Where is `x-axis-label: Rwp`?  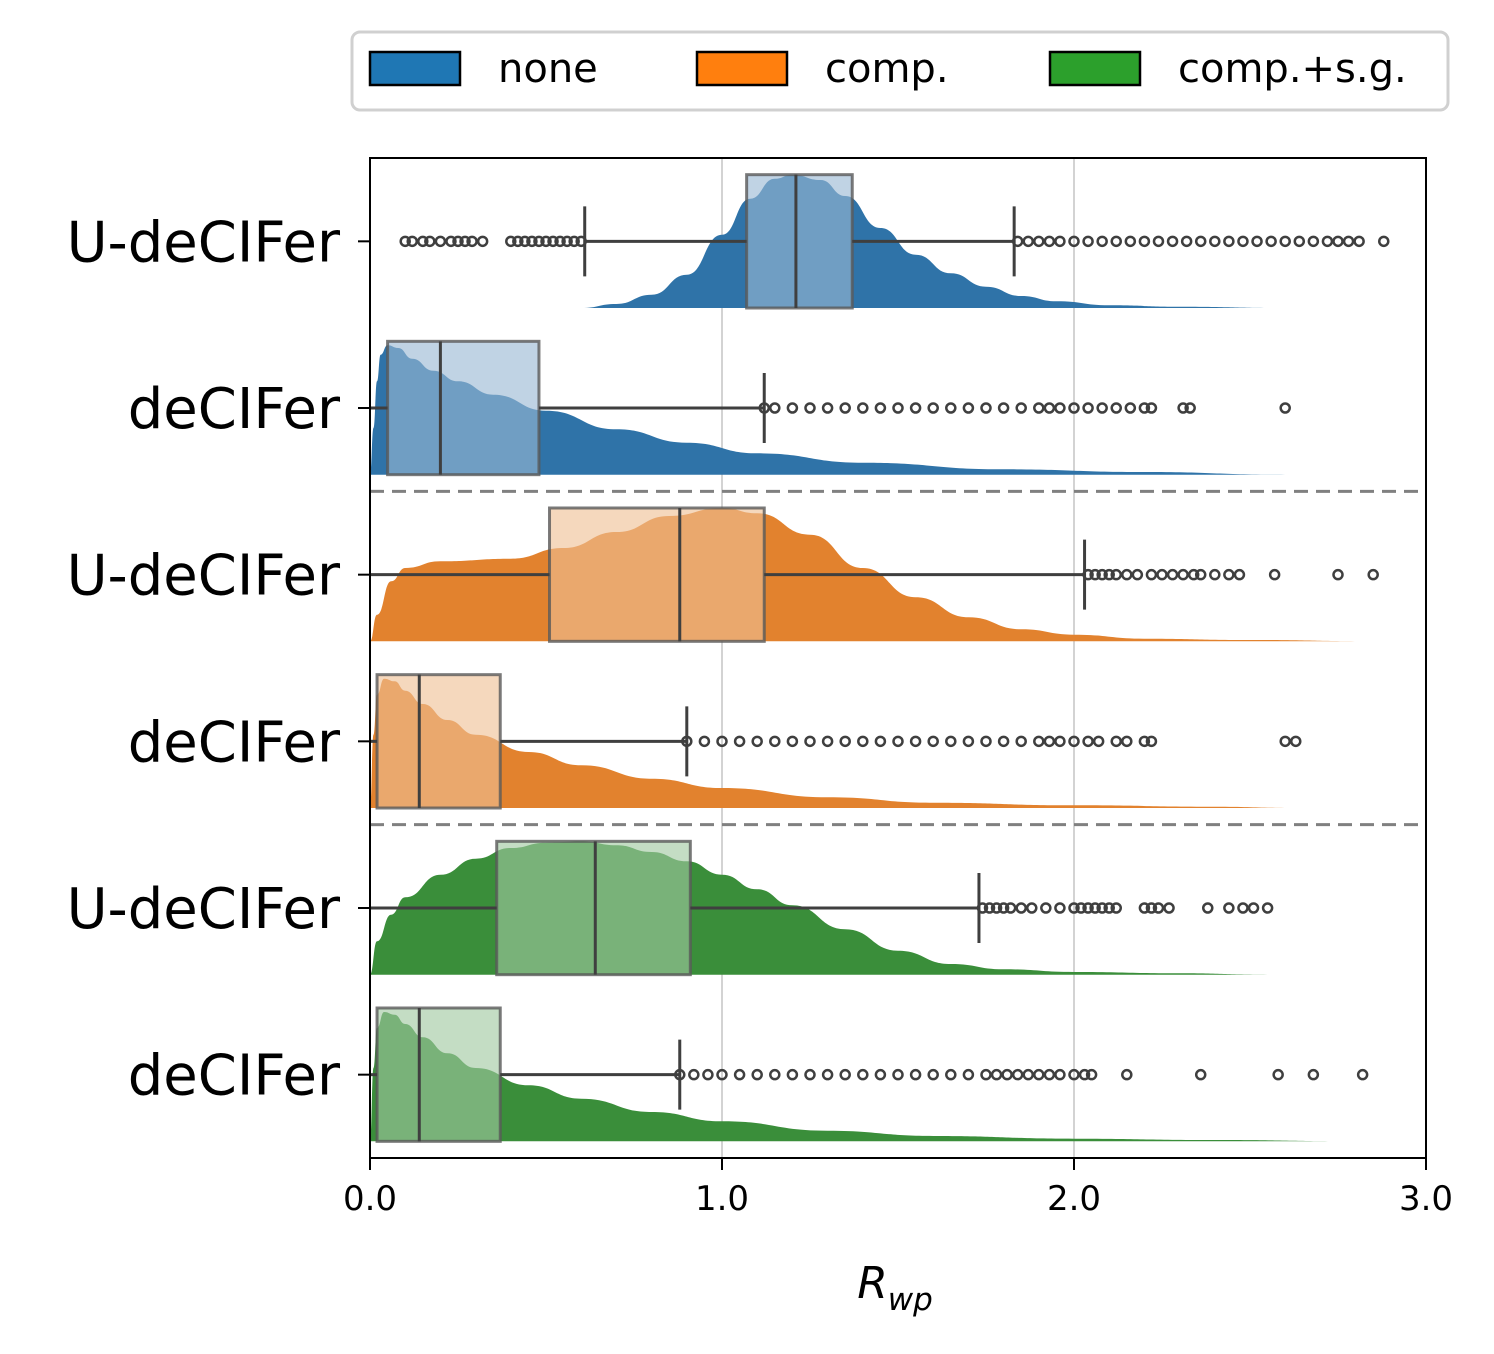
x-axis-label: Rwp is located at coordinates (895, 1288).